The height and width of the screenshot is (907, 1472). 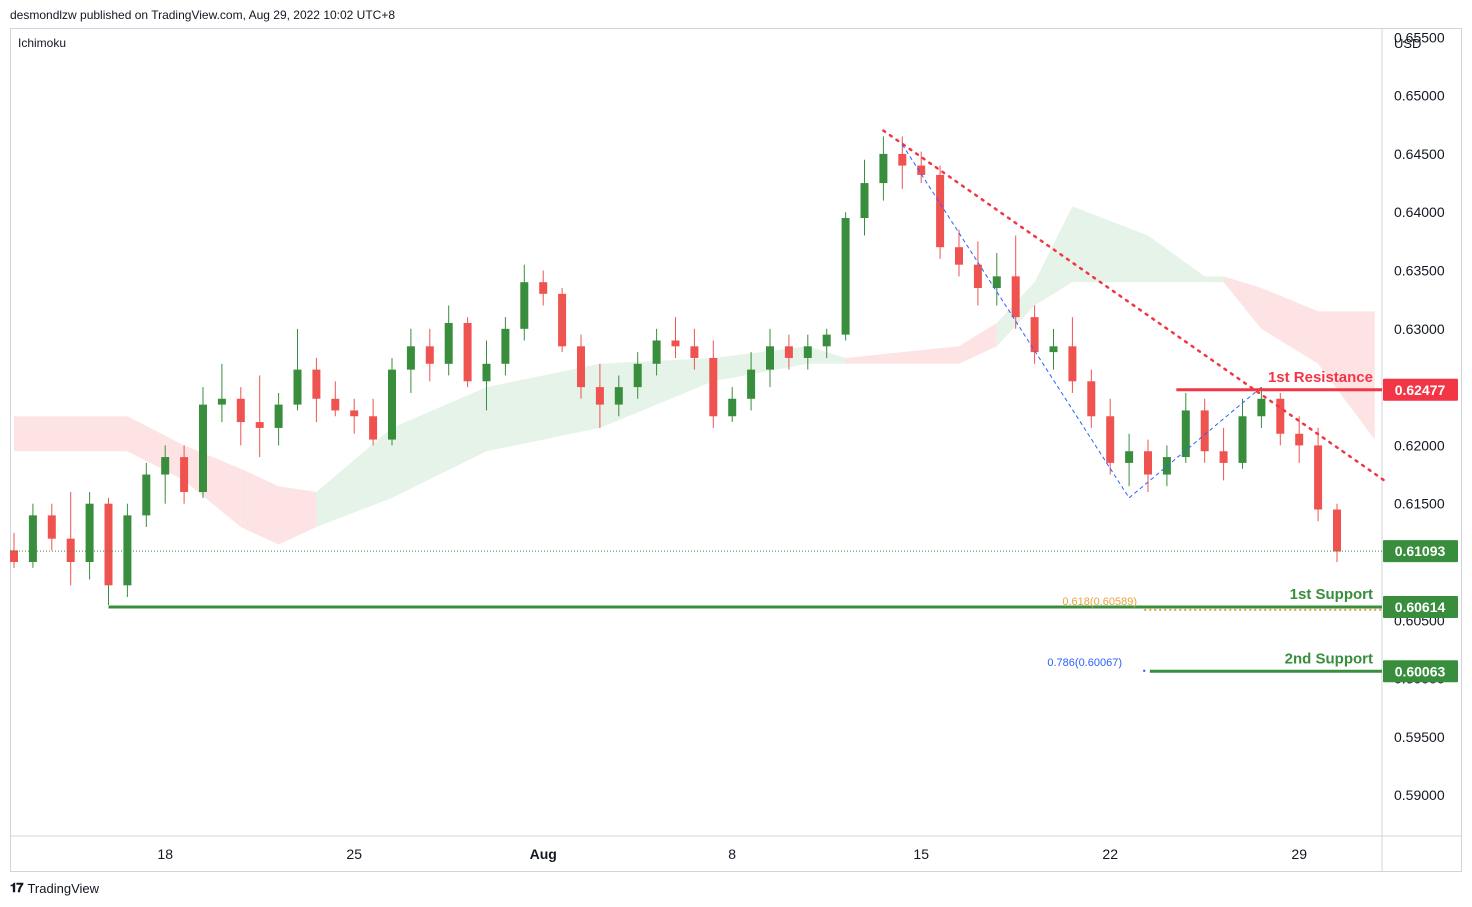 What do you see at coordinates (1195, 442) in the screenshot?
I see `fibonacci-swing-line` at bounding box center [1195, 442].